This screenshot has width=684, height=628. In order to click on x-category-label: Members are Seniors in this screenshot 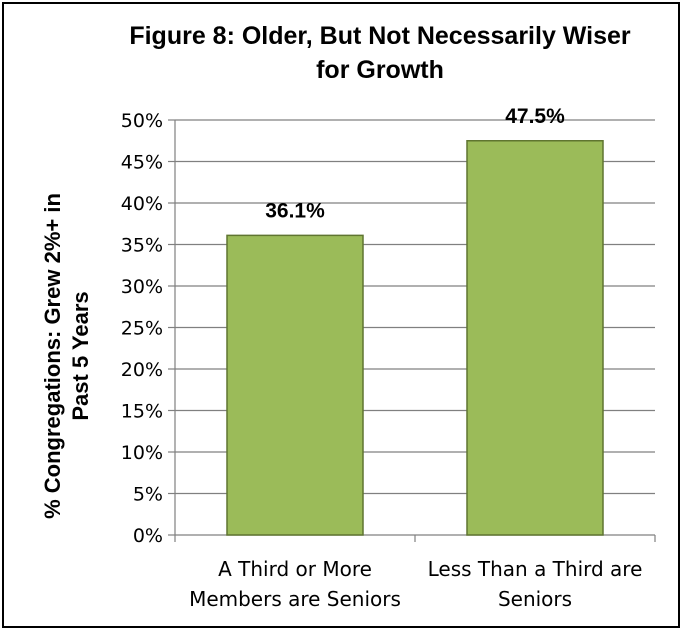, I will do `click(295, 599)`.